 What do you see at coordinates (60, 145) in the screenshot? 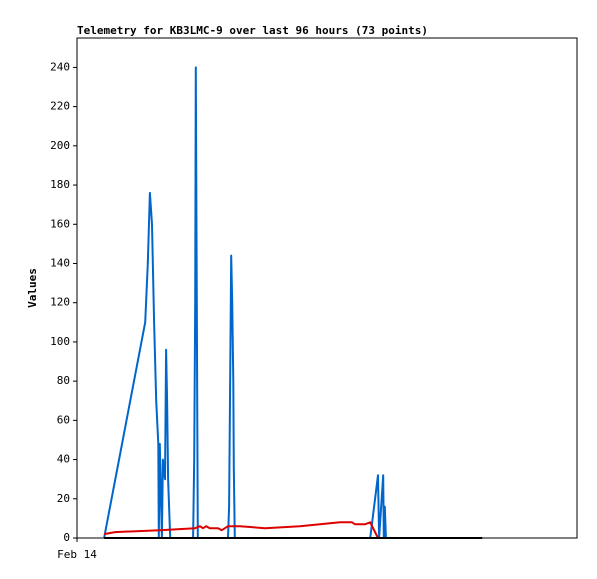
I see `y-tick-label: 200` at bounding box center [60, 145].